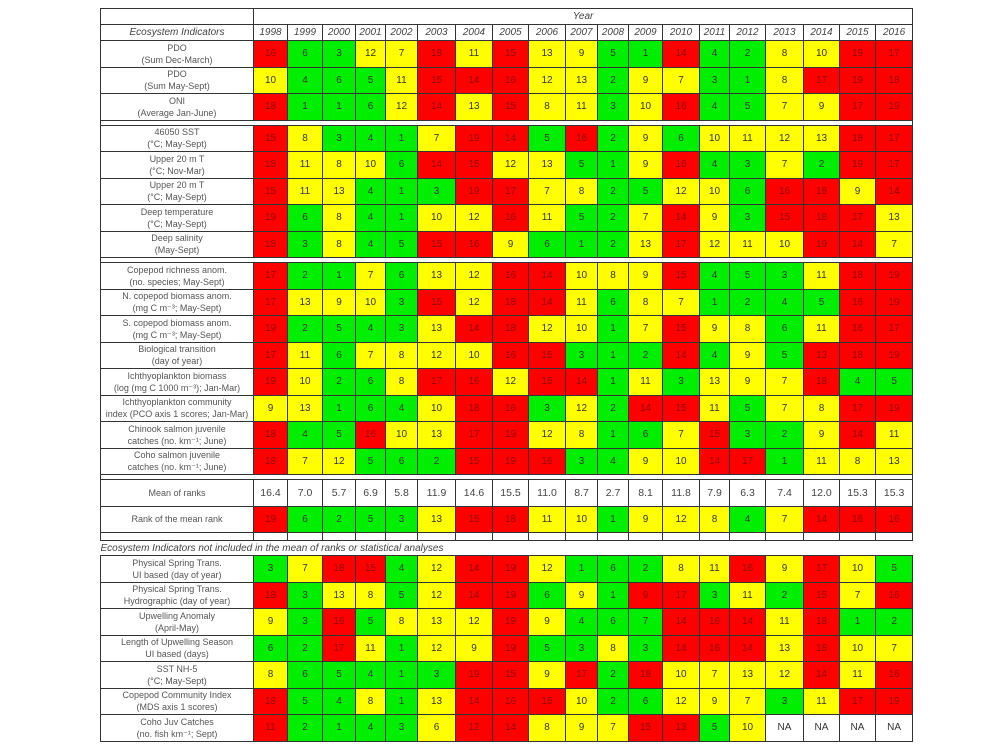  Describe the element at coordinates (784, 218) in the screenshot. I see `rank-cell-2013: 15` at that location.